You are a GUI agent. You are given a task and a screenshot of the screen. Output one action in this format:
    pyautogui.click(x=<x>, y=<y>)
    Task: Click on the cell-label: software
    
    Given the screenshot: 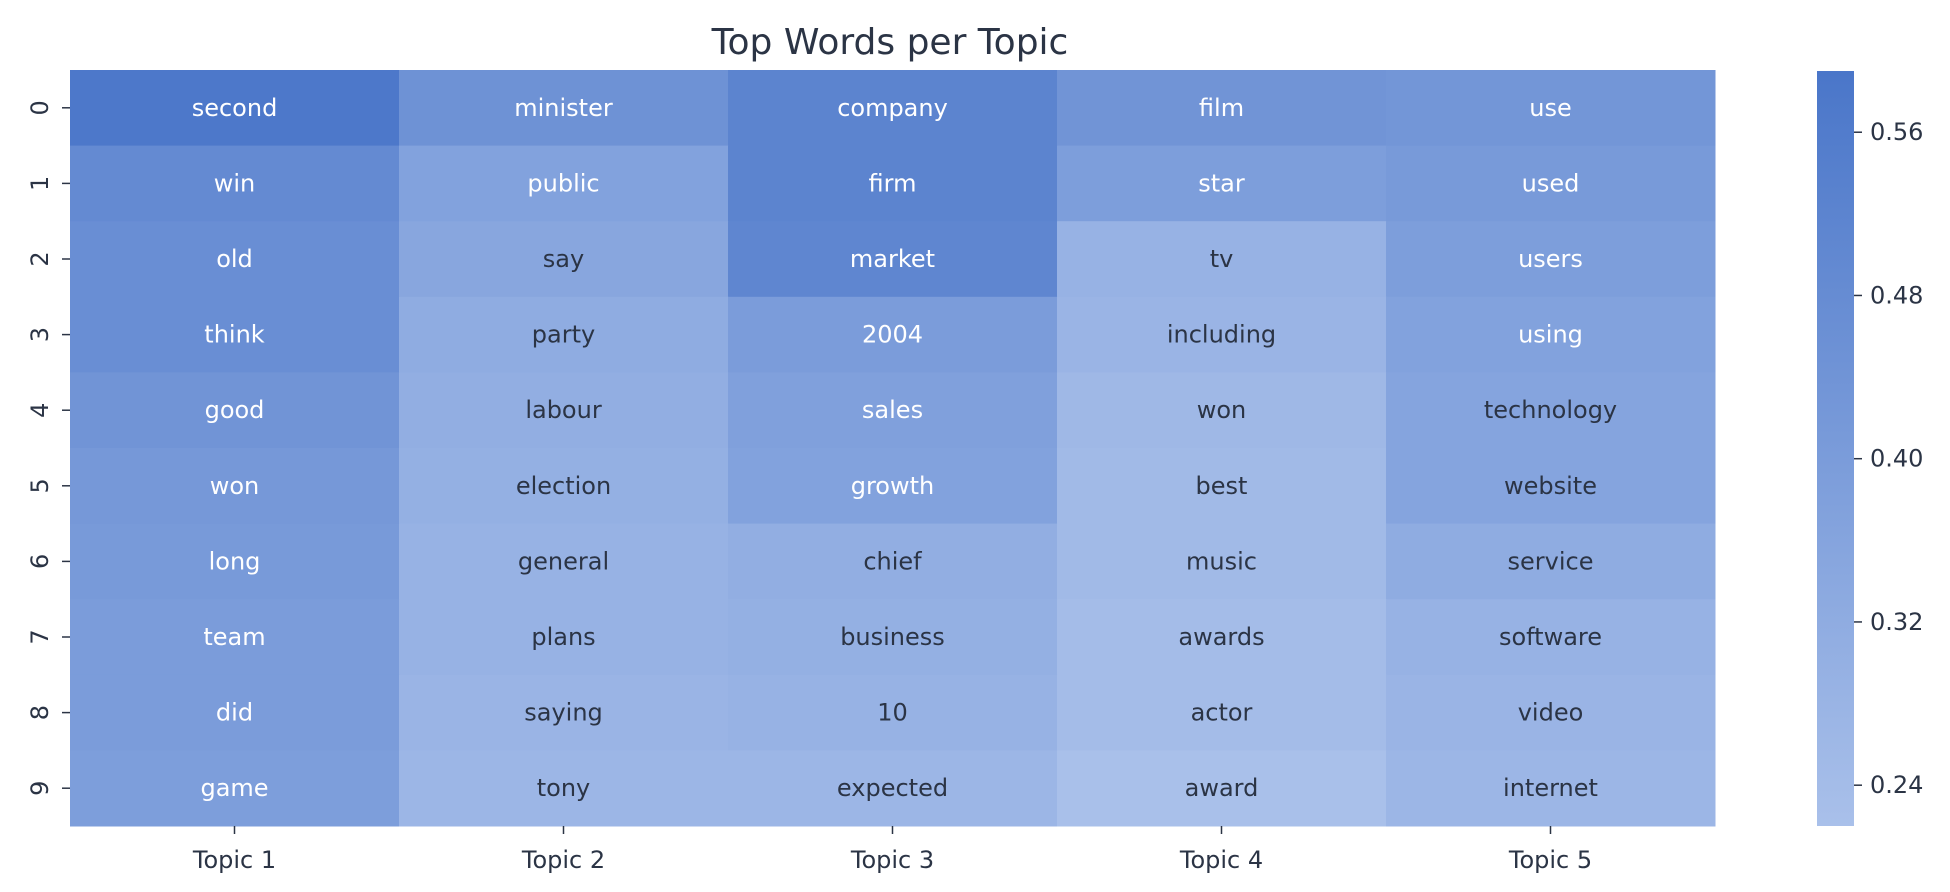 What is the action you would take?
    pyautogui.click(x=1550, y=637)
    